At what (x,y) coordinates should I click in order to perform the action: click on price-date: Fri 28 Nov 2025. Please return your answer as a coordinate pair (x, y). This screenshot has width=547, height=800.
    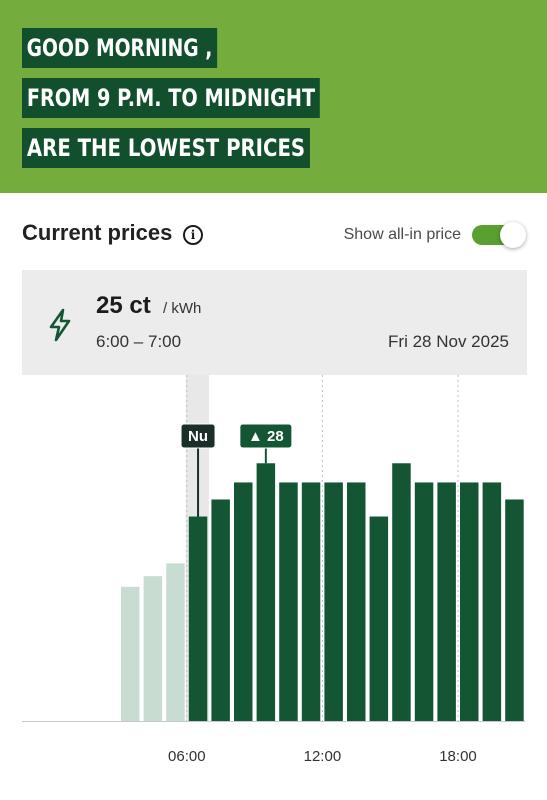
    Looking at the image, I should click on (448, 341).